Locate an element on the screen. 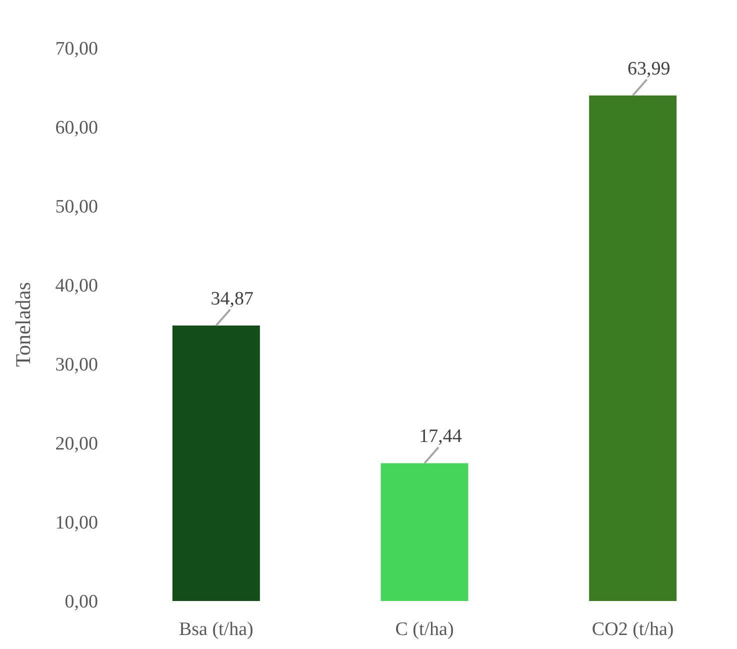 Image resolution: width=737 pixels, height=649 pixels. y-tick-label: 20,00 is located at coordinates (76, 444).